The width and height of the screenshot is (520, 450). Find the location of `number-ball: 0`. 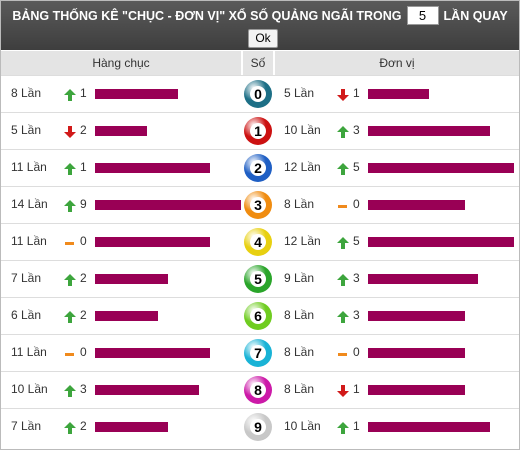

number-ball: 0 is located at coordinates (258, 93).